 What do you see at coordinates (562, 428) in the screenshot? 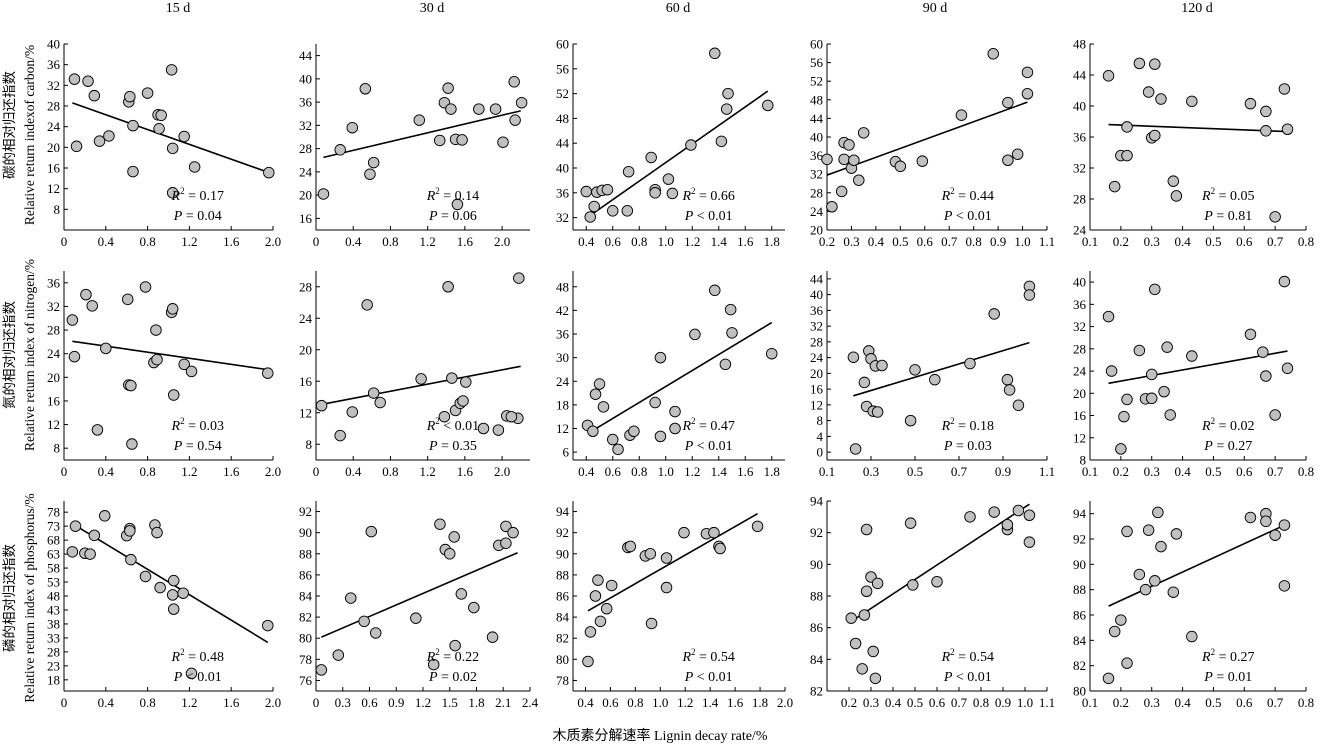
I see `y-tick-label: 12` at bounding box center [562, 428].